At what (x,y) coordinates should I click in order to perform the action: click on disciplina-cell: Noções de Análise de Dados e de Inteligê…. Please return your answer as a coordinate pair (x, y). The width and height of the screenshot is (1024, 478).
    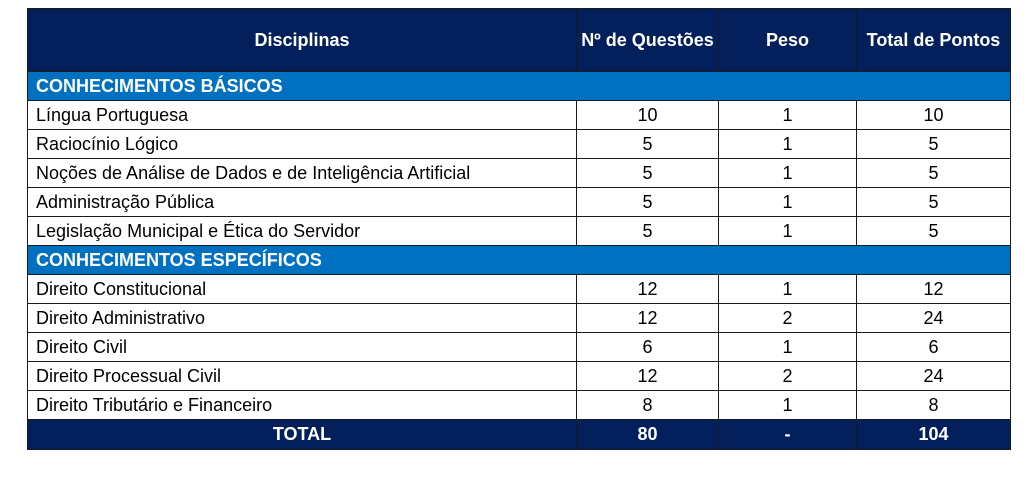
    Looking at the image, I should click on (302, 173).